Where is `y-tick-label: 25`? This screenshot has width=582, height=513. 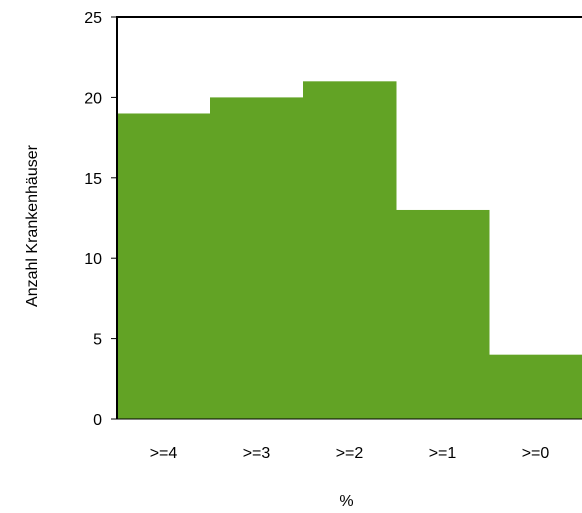 y-tick-label: 25 is located at coordinates (93, 18).